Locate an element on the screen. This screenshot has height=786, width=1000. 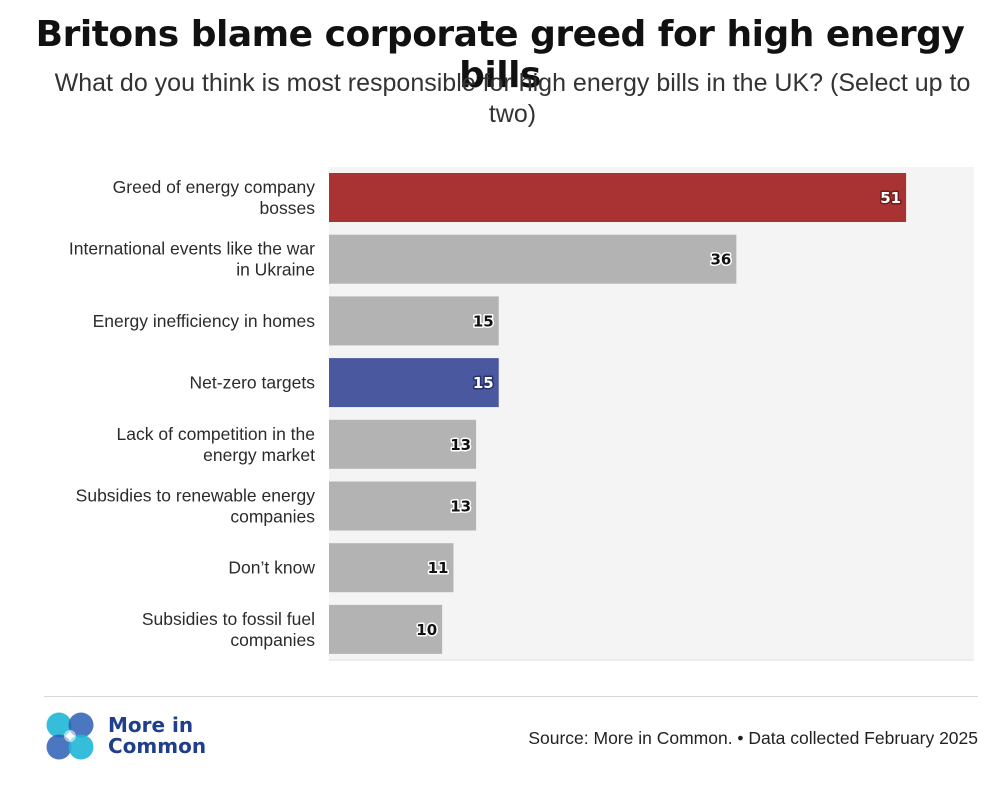
value-label-5: 13 is located at coordinates (460, 445).